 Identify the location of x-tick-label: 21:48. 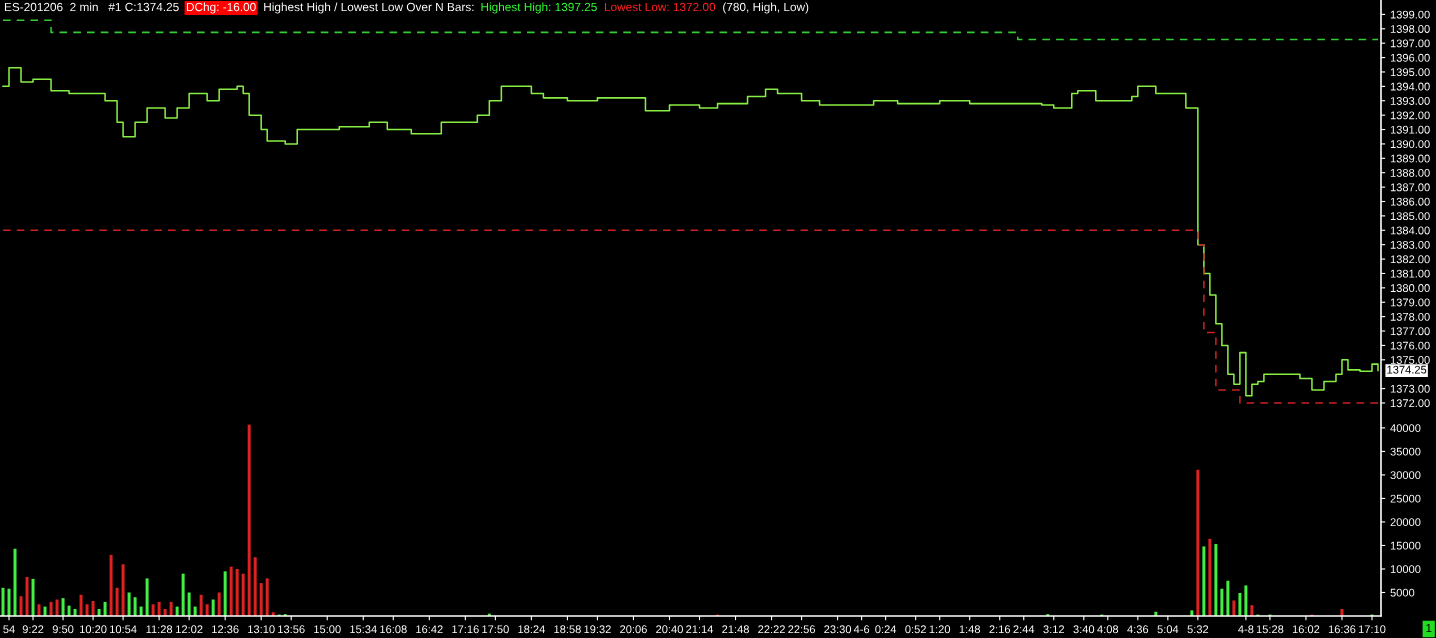
(735, 629).